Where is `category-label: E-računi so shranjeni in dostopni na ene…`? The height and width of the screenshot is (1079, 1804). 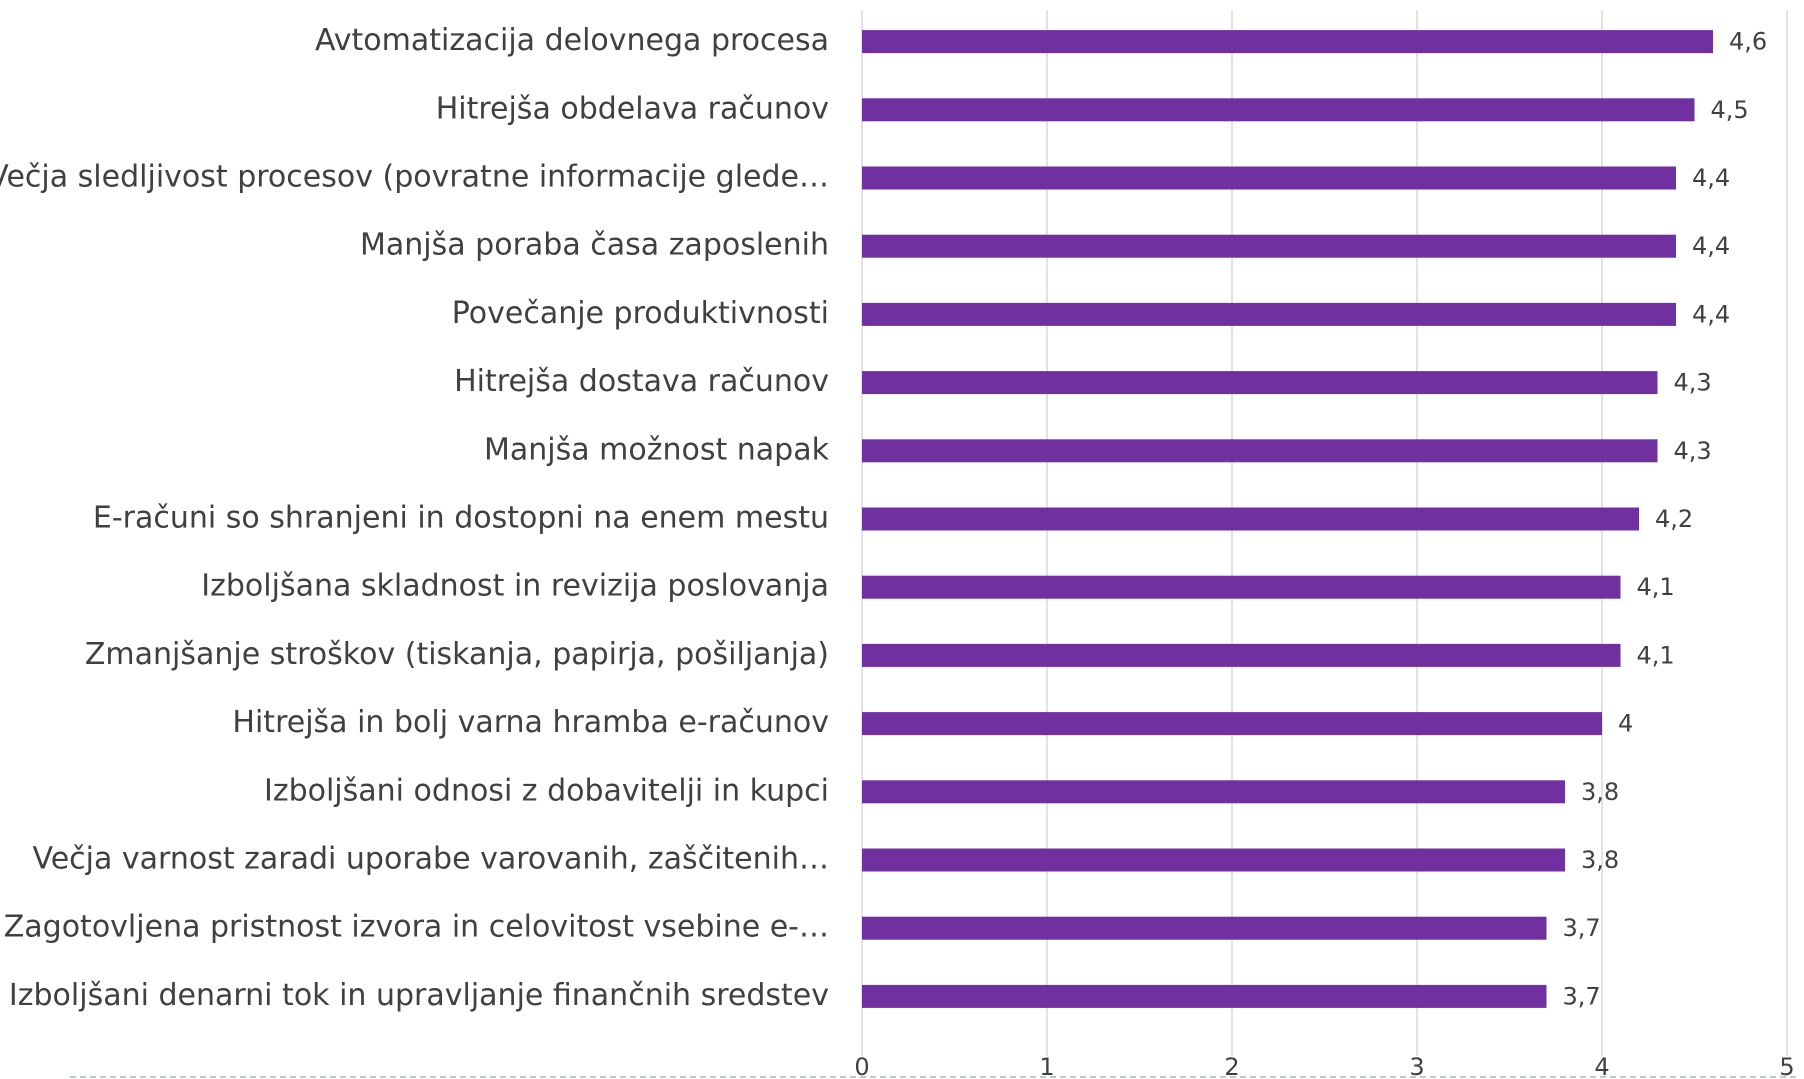
category-label: E-računi so shranjeni in dostopni na ene… is located at coordinates (461, 518).